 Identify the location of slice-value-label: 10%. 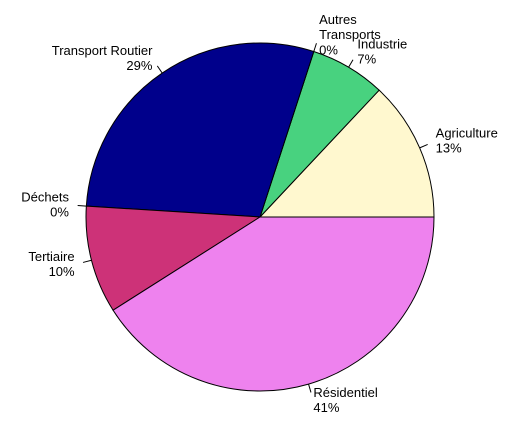
(62, 271).